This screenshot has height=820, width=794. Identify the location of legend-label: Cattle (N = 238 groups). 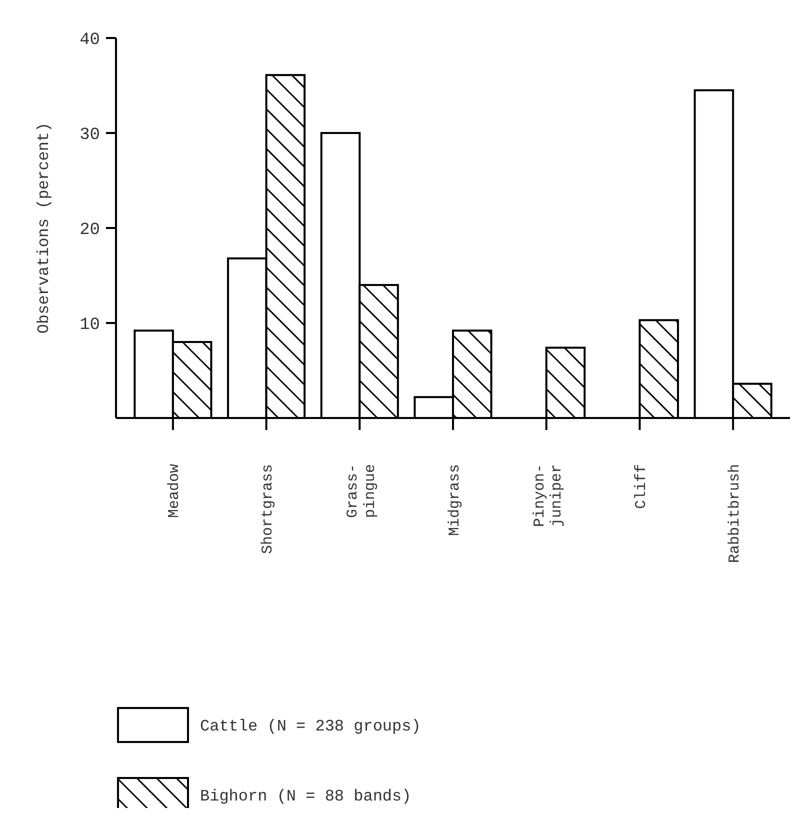
(310, 727).